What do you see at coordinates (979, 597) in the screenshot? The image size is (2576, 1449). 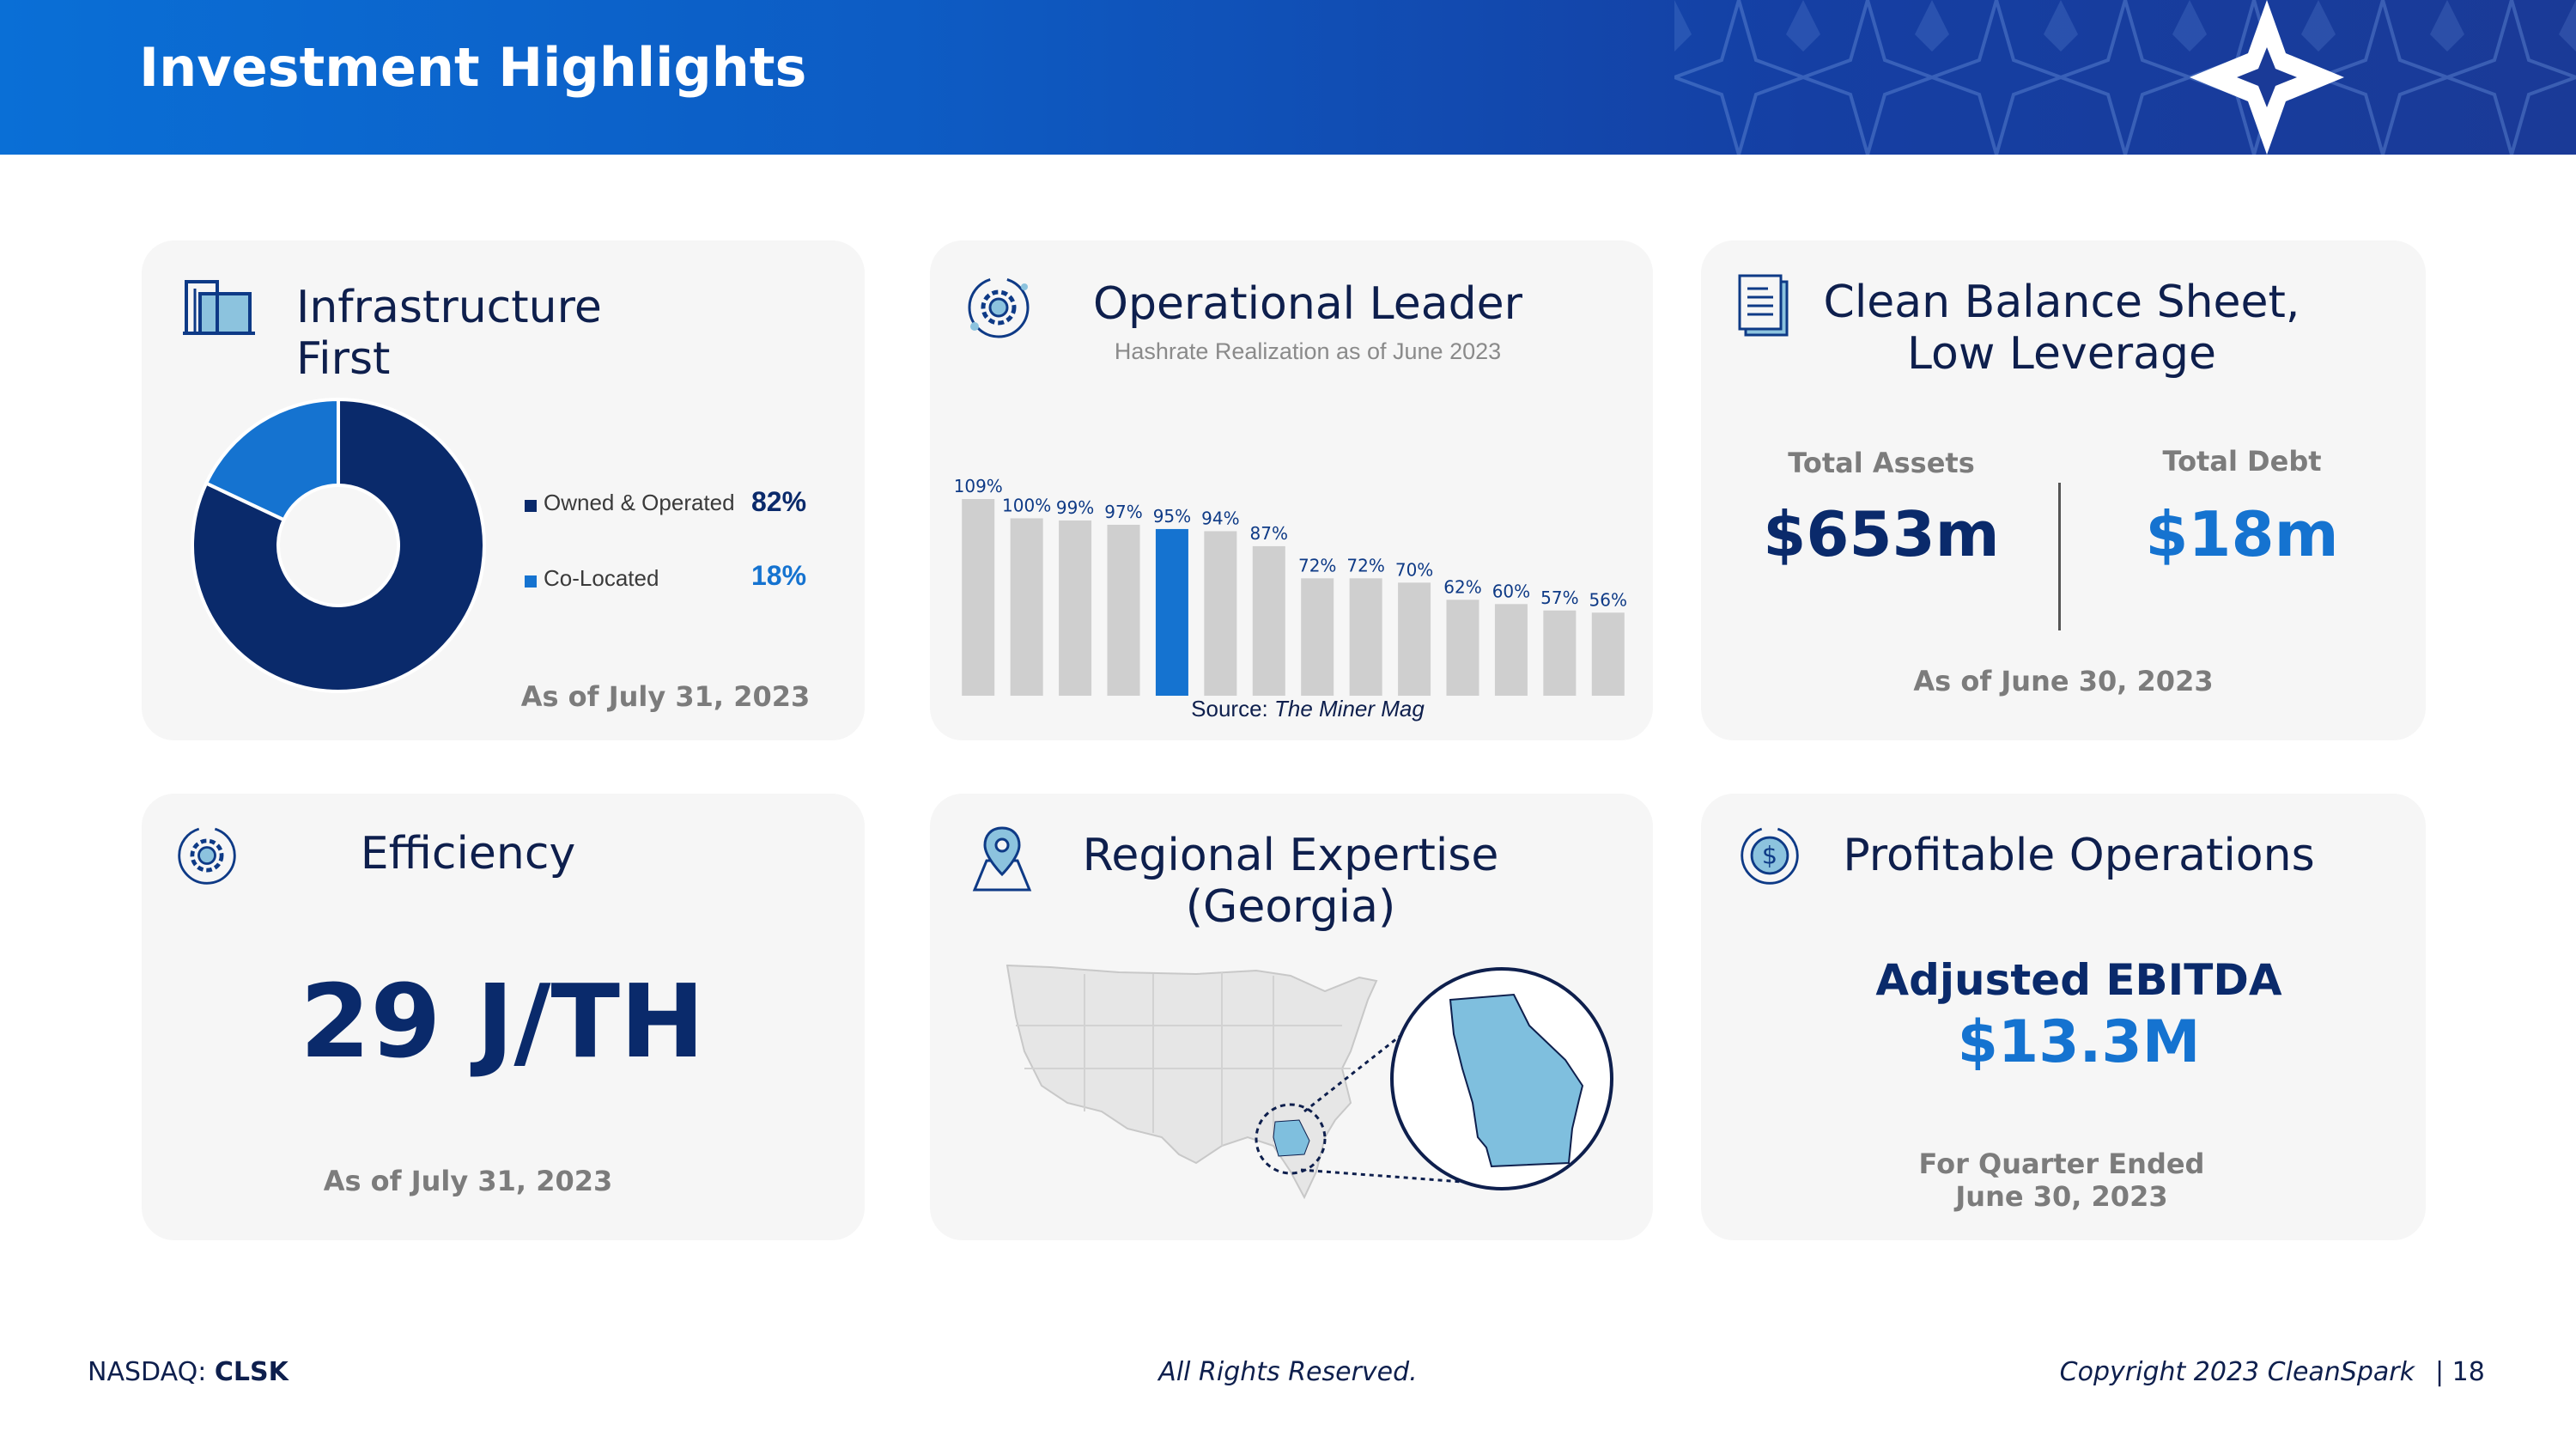 I see `bar-btdr` at bounding box center [979, 597].